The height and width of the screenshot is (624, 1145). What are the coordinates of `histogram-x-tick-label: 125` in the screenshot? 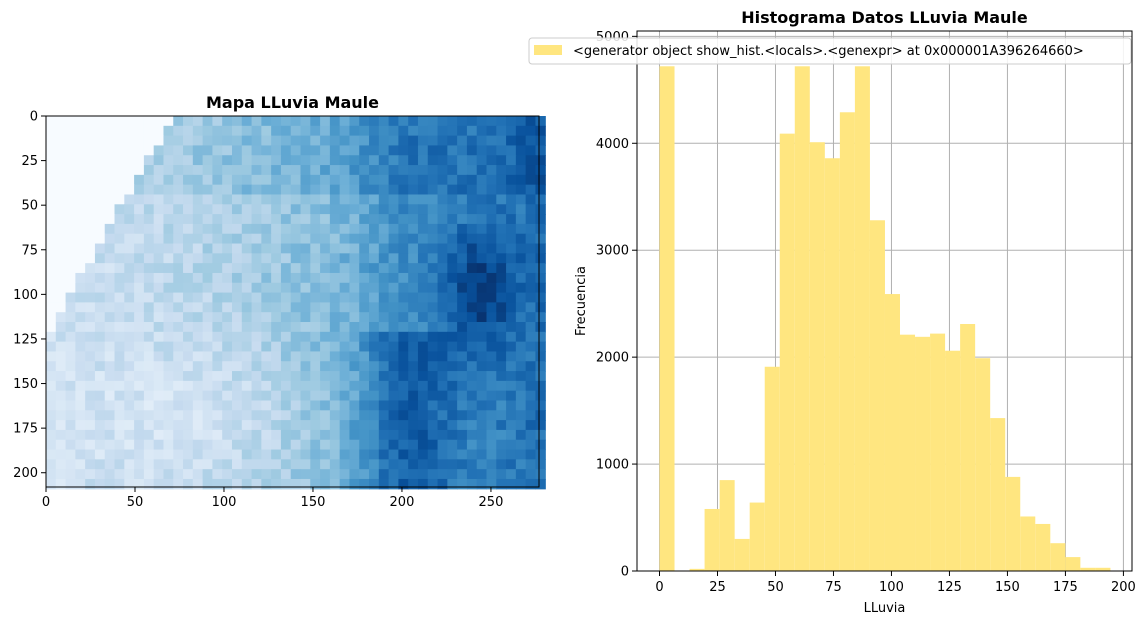 It's located at (949, 587).